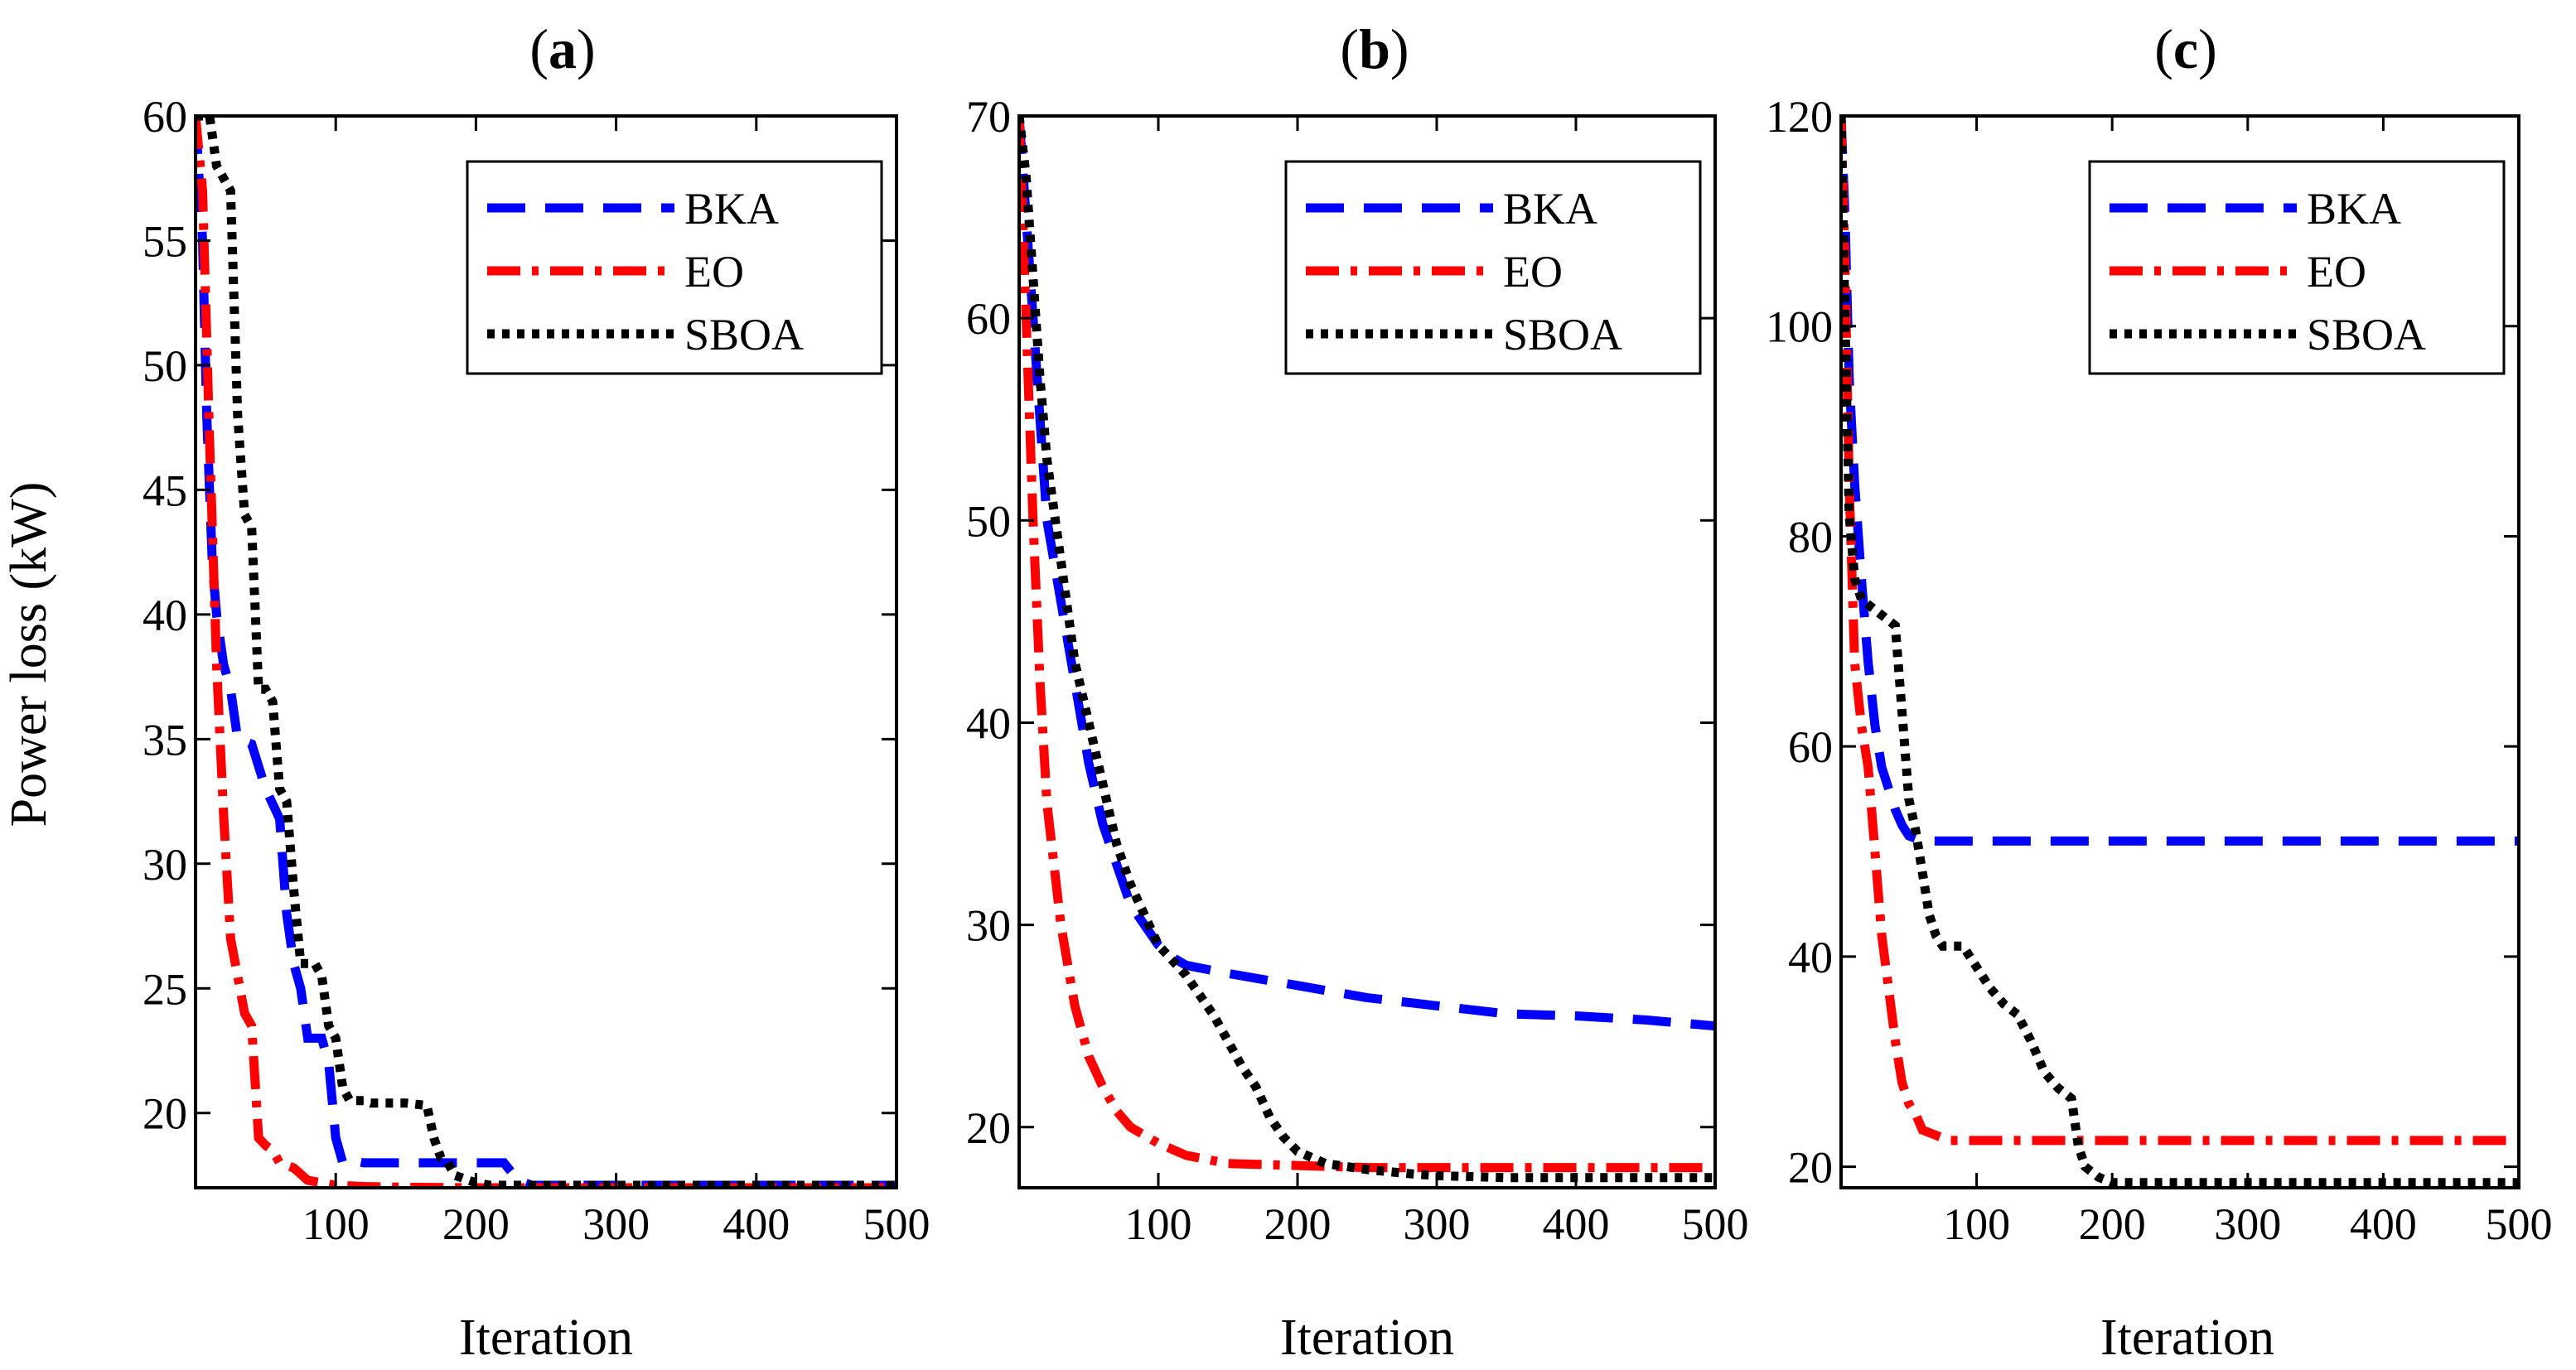  Describe the element at coordinates (165, 1114) in the screenshot. I see `panel-a-y-tick-label: 20` at that location.